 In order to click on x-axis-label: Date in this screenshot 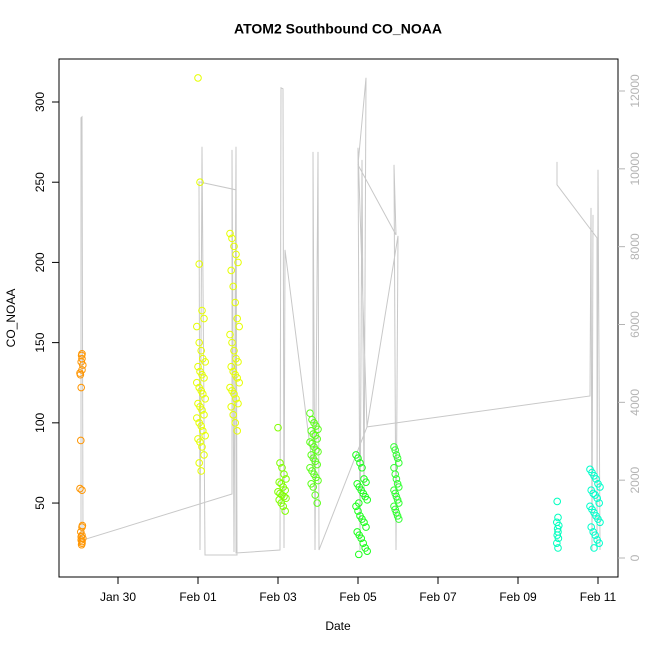, I will do `click(338, 626)`.